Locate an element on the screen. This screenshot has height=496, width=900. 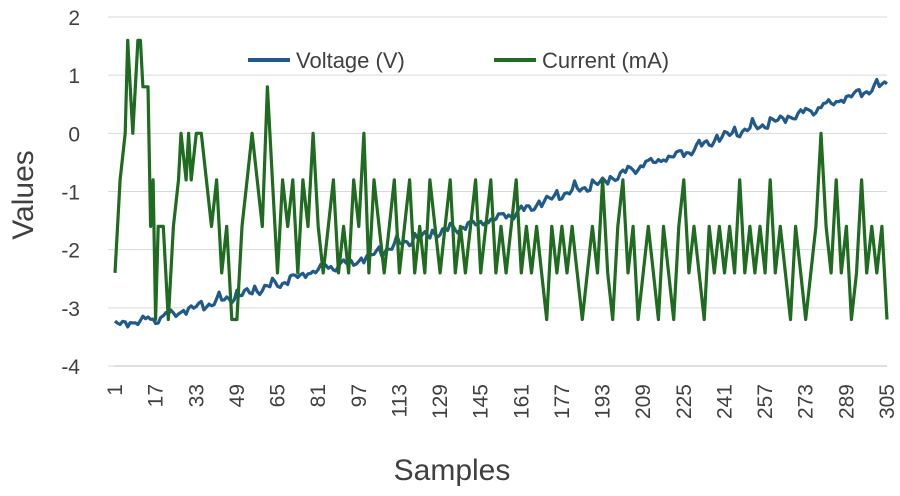
y-tick-label: 1 is located at coordinates (74, 76).